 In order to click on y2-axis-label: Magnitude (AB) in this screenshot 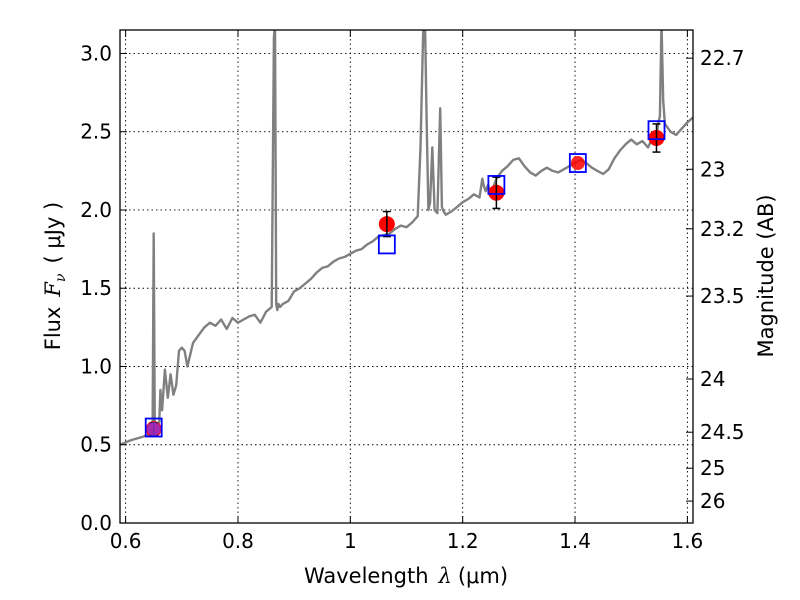, I will do `click(766, 275)`.